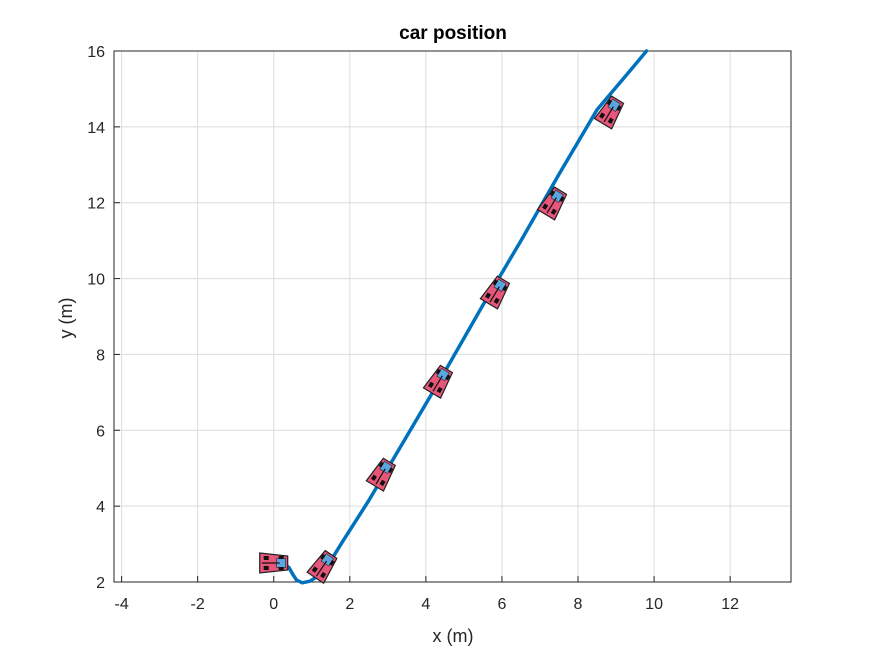 The image size is (875, 656). What do you see at coordinates (100, 507) in the screenshot?
I see `y-tick-label: 4` at bounding box center [100, 507].